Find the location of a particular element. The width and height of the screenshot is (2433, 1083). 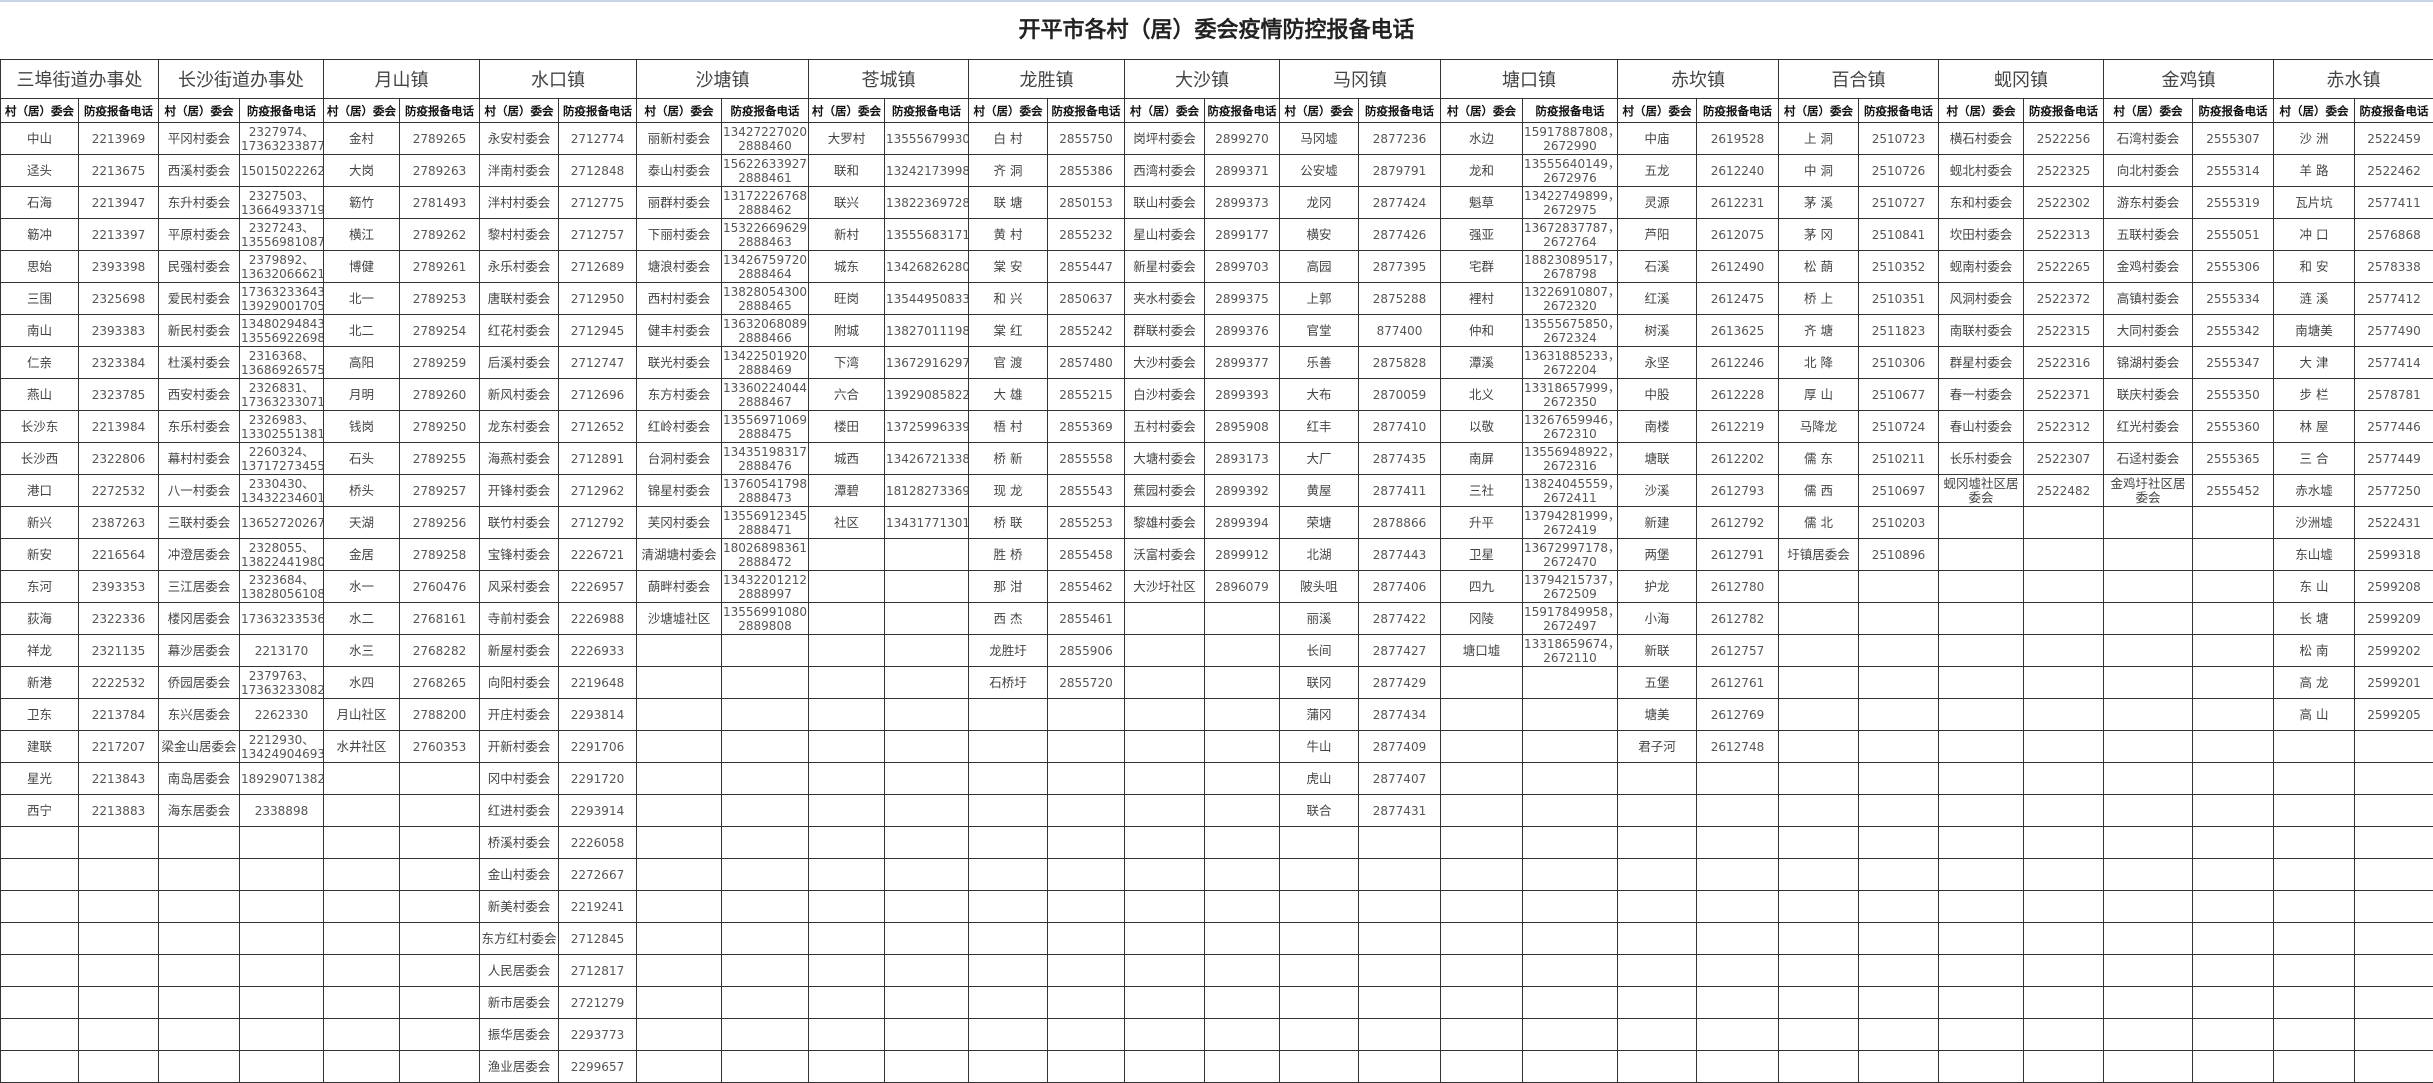

phone-cell: 2877435 is located at coordinates (1400, 459).